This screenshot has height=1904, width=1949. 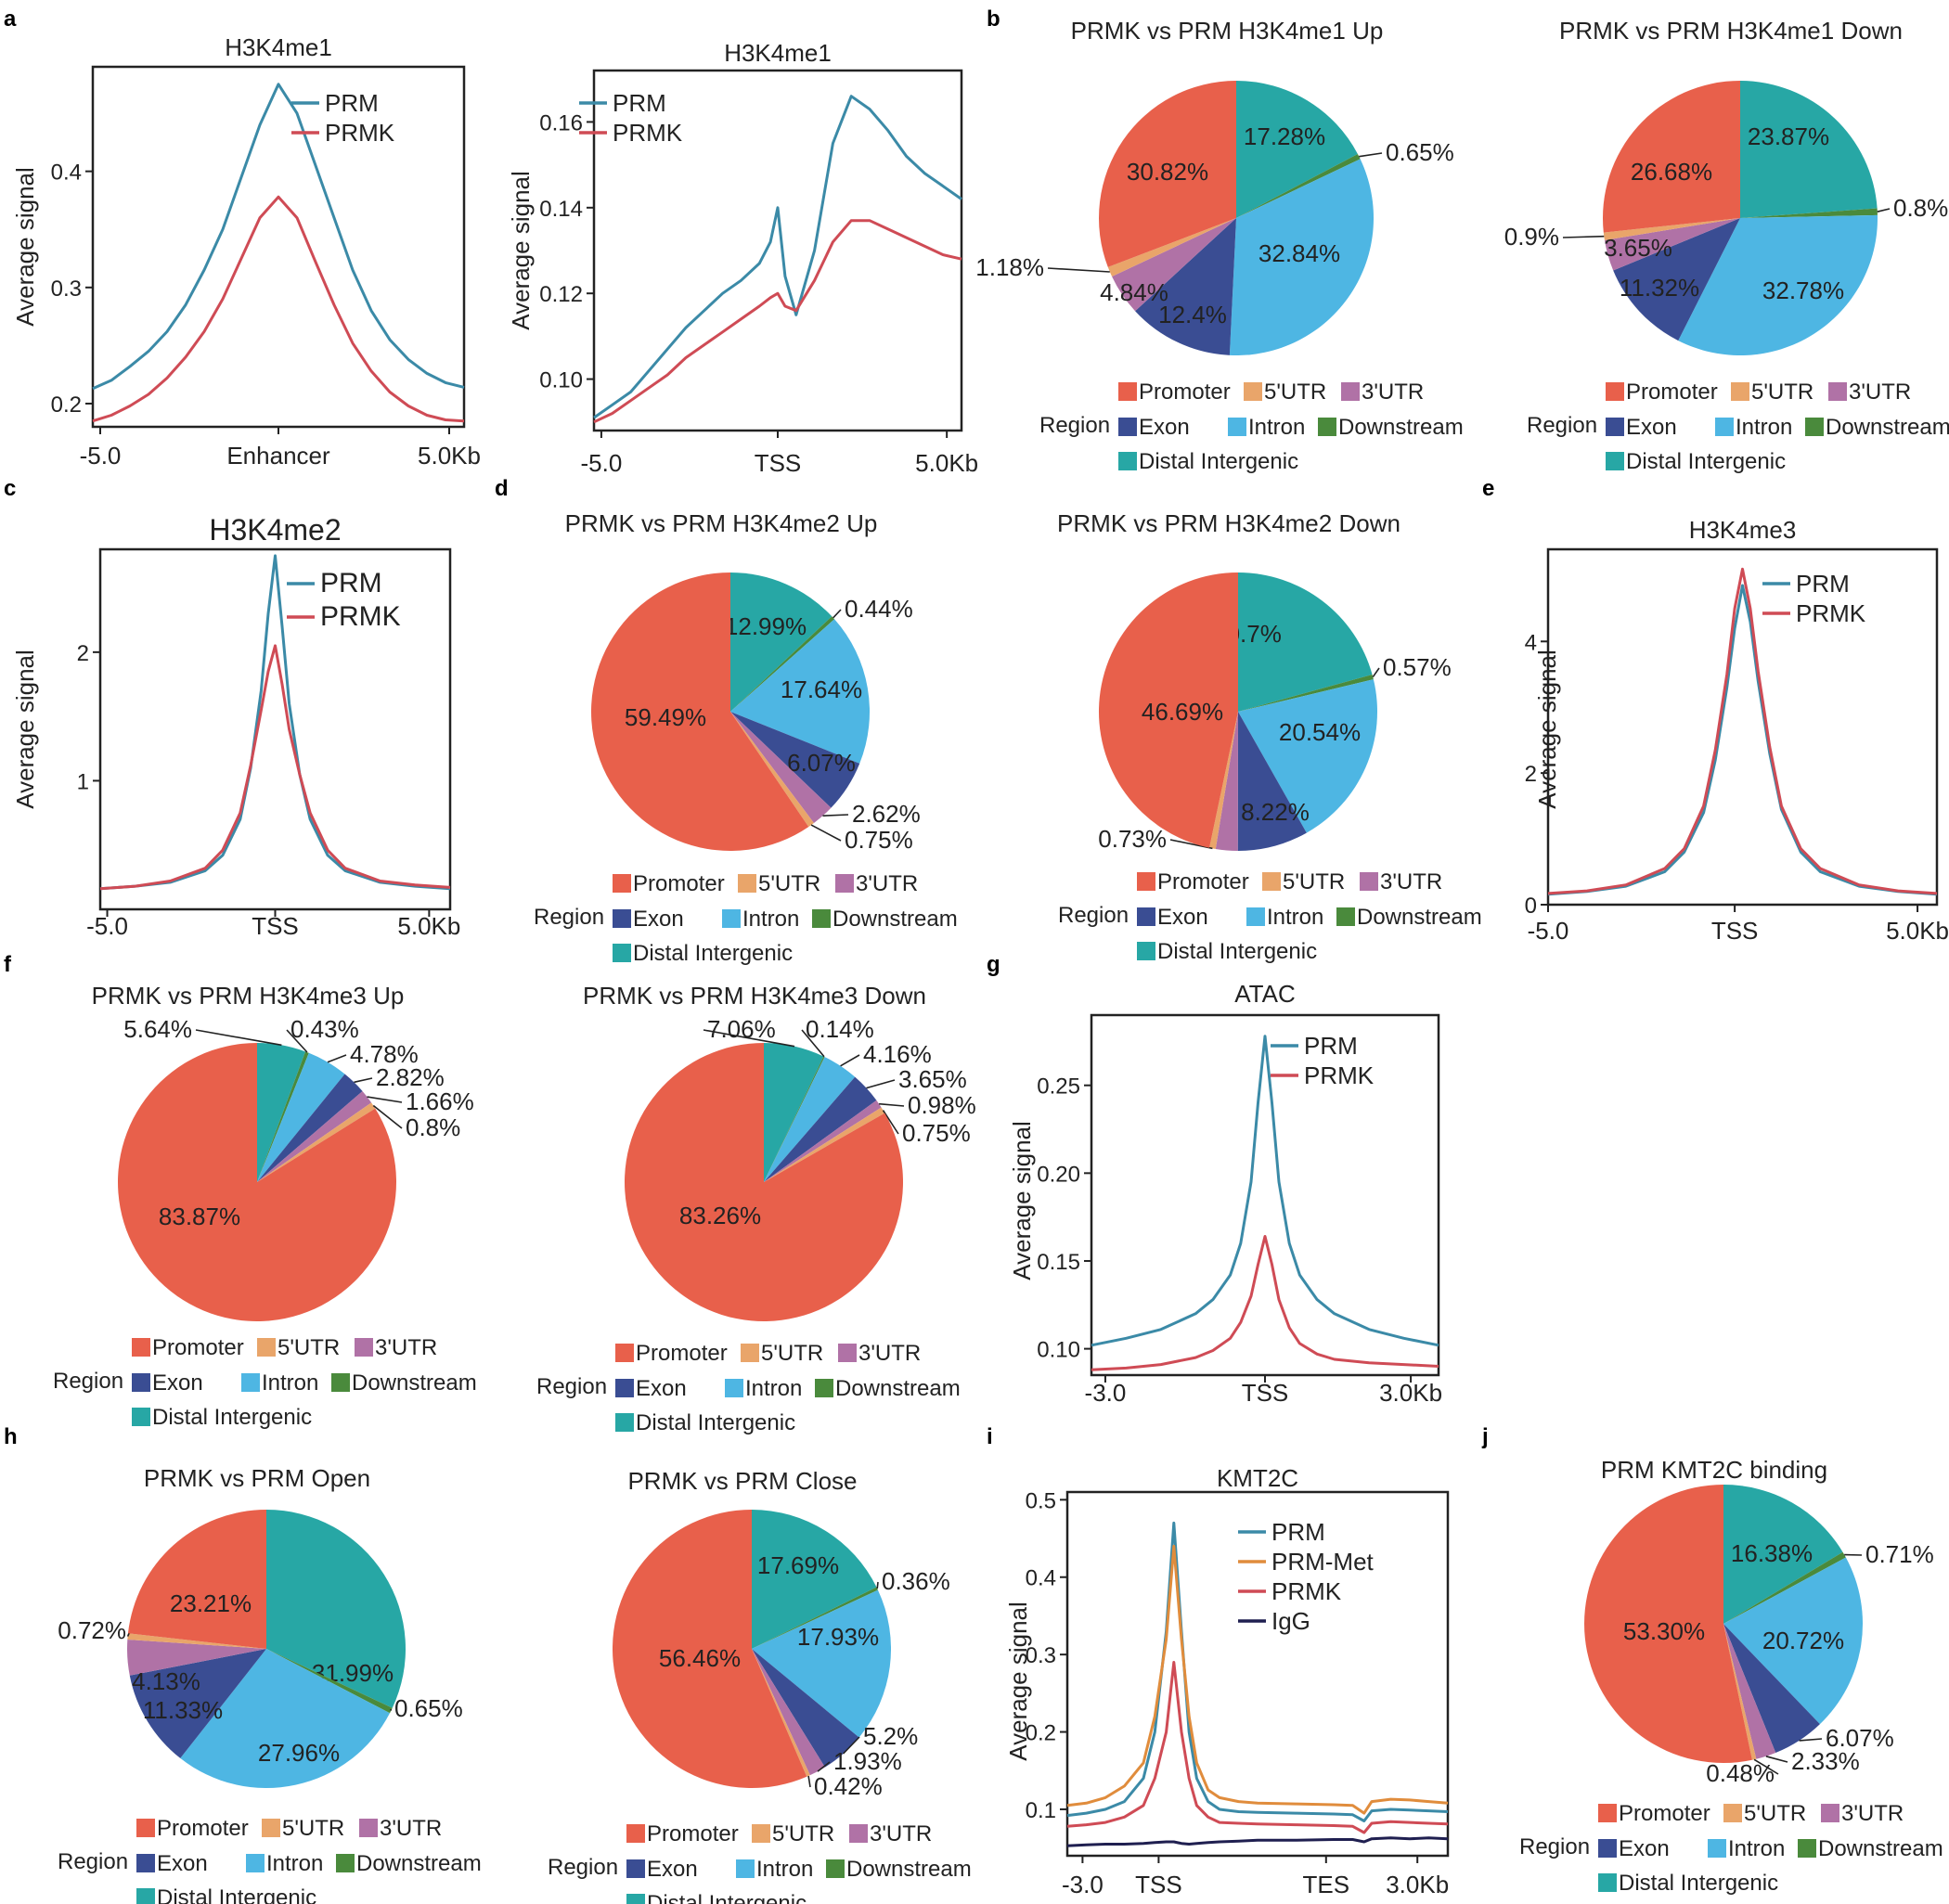 I want to click on slice-label: 0.8%, so click(x=433, y=1127).